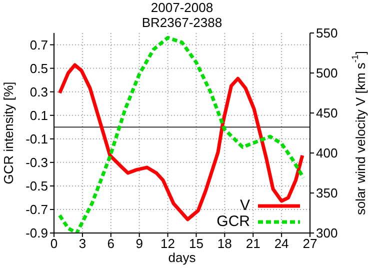 Image resolution: width=369 pixels, height=268 pixels. Describe the element at coordinates (54, 244) in the screenshot. I see `x-tick-label: 0` at that location.